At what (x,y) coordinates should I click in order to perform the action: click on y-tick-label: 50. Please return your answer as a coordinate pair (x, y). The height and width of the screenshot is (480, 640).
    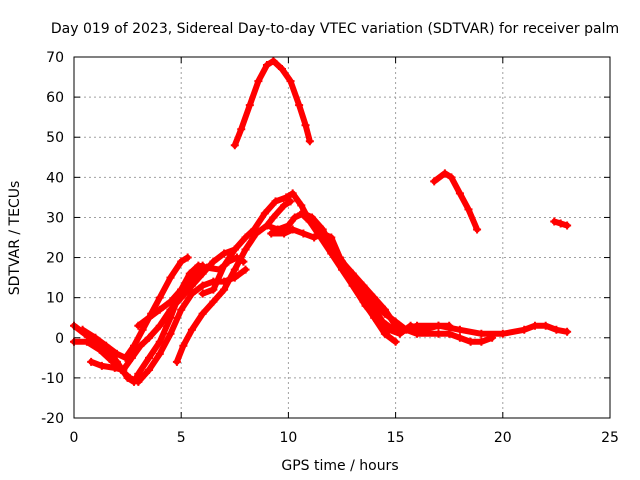
    Looking at the image, I should click on (55, 138).